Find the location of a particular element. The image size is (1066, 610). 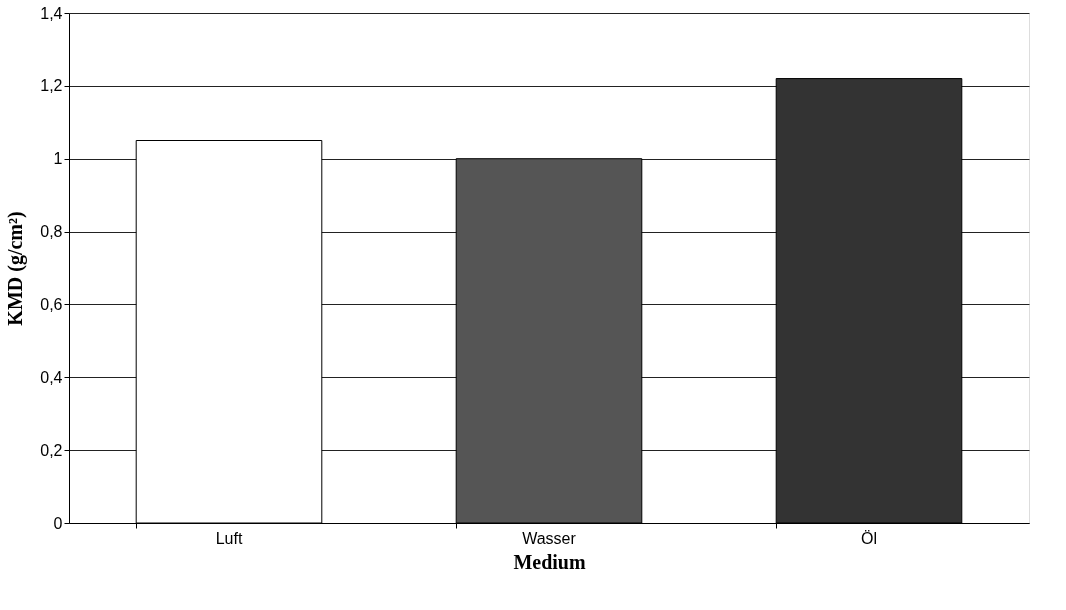

x-tick-label: Öl is located at coordinates (869, 538).